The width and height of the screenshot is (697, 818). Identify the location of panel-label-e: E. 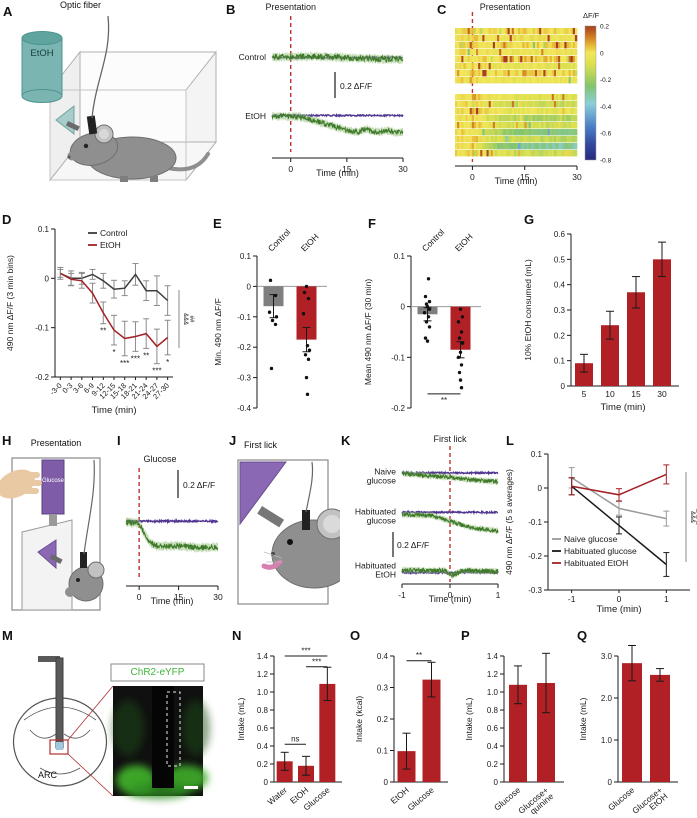
(217, 223).